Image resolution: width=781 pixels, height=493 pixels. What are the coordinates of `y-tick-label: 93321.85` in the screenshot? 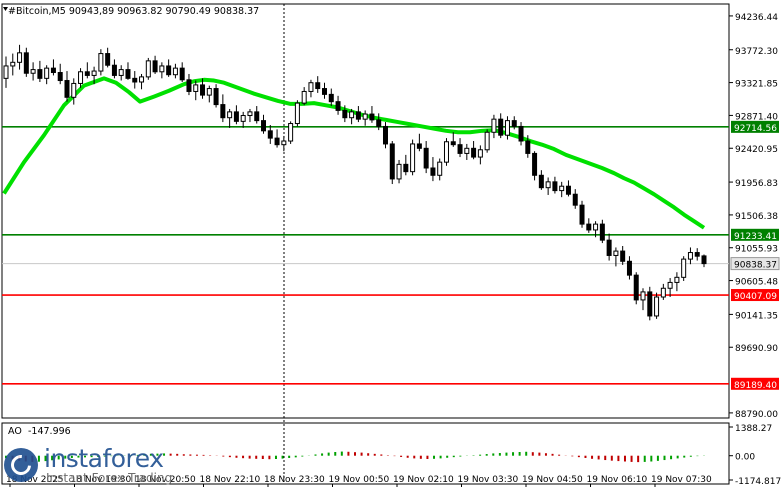 It's located at (756, 85).